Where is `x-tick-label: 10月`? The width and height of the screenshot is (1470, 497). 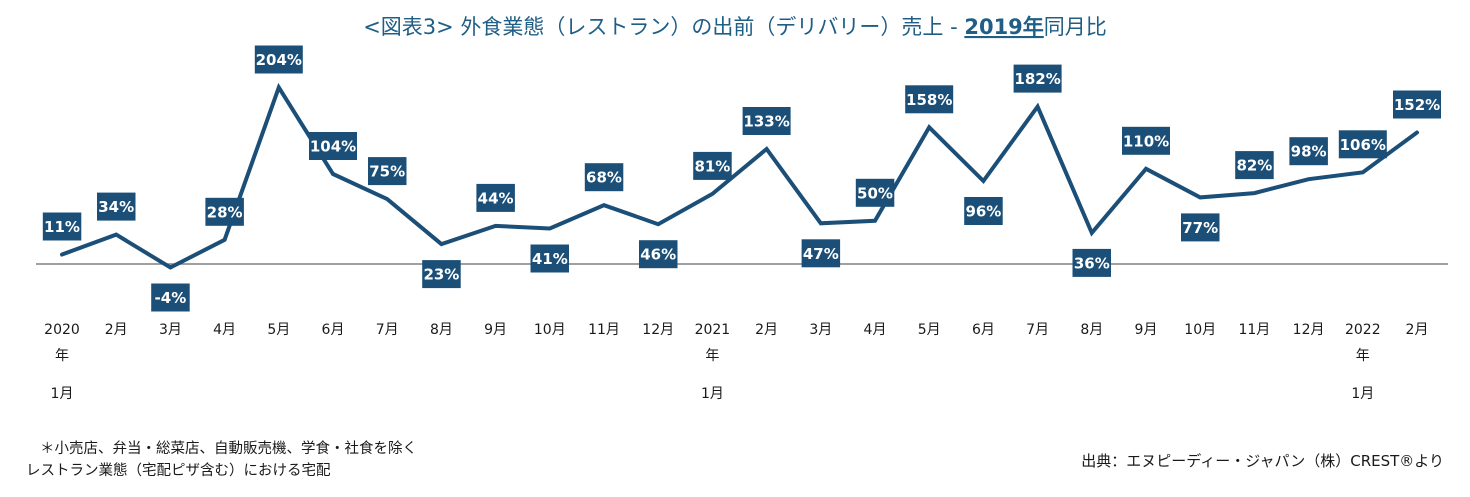
x-tick-label: 10月 is located at coordinates (550, 330).